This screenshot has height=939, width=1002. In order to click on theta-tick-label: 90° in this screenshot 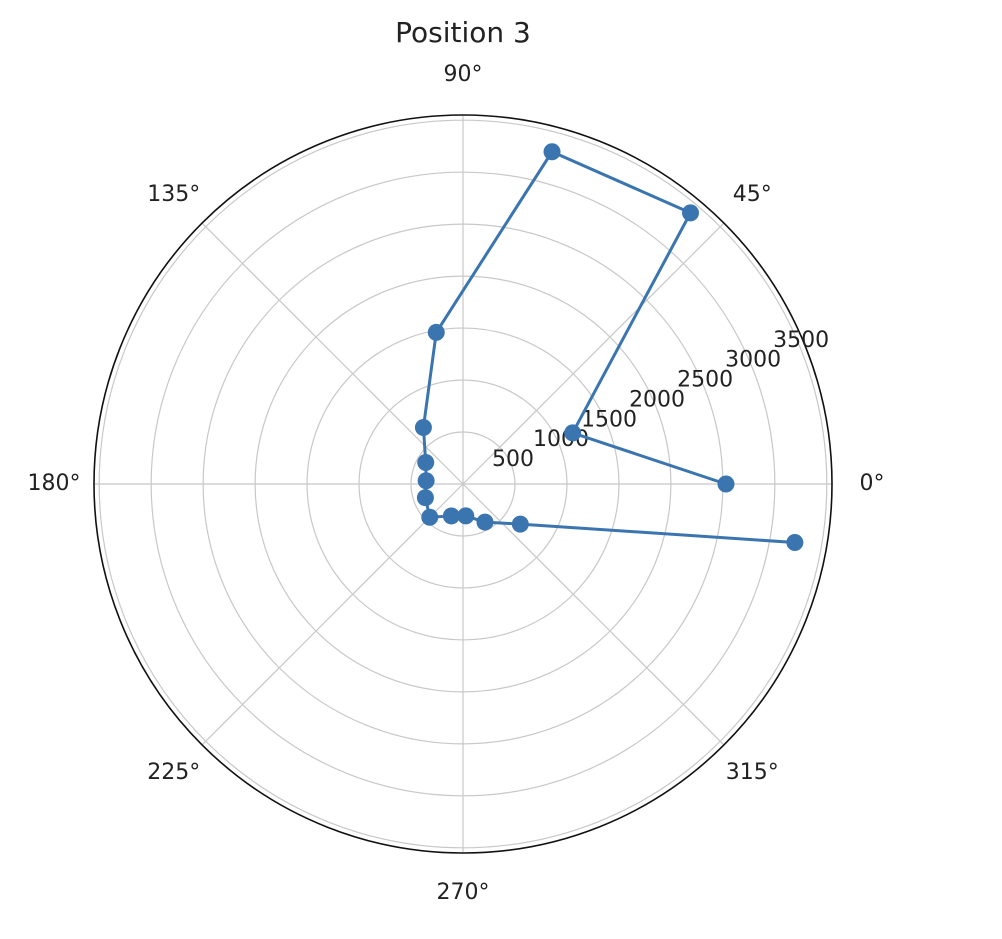, I will do `click(463, 74)`.